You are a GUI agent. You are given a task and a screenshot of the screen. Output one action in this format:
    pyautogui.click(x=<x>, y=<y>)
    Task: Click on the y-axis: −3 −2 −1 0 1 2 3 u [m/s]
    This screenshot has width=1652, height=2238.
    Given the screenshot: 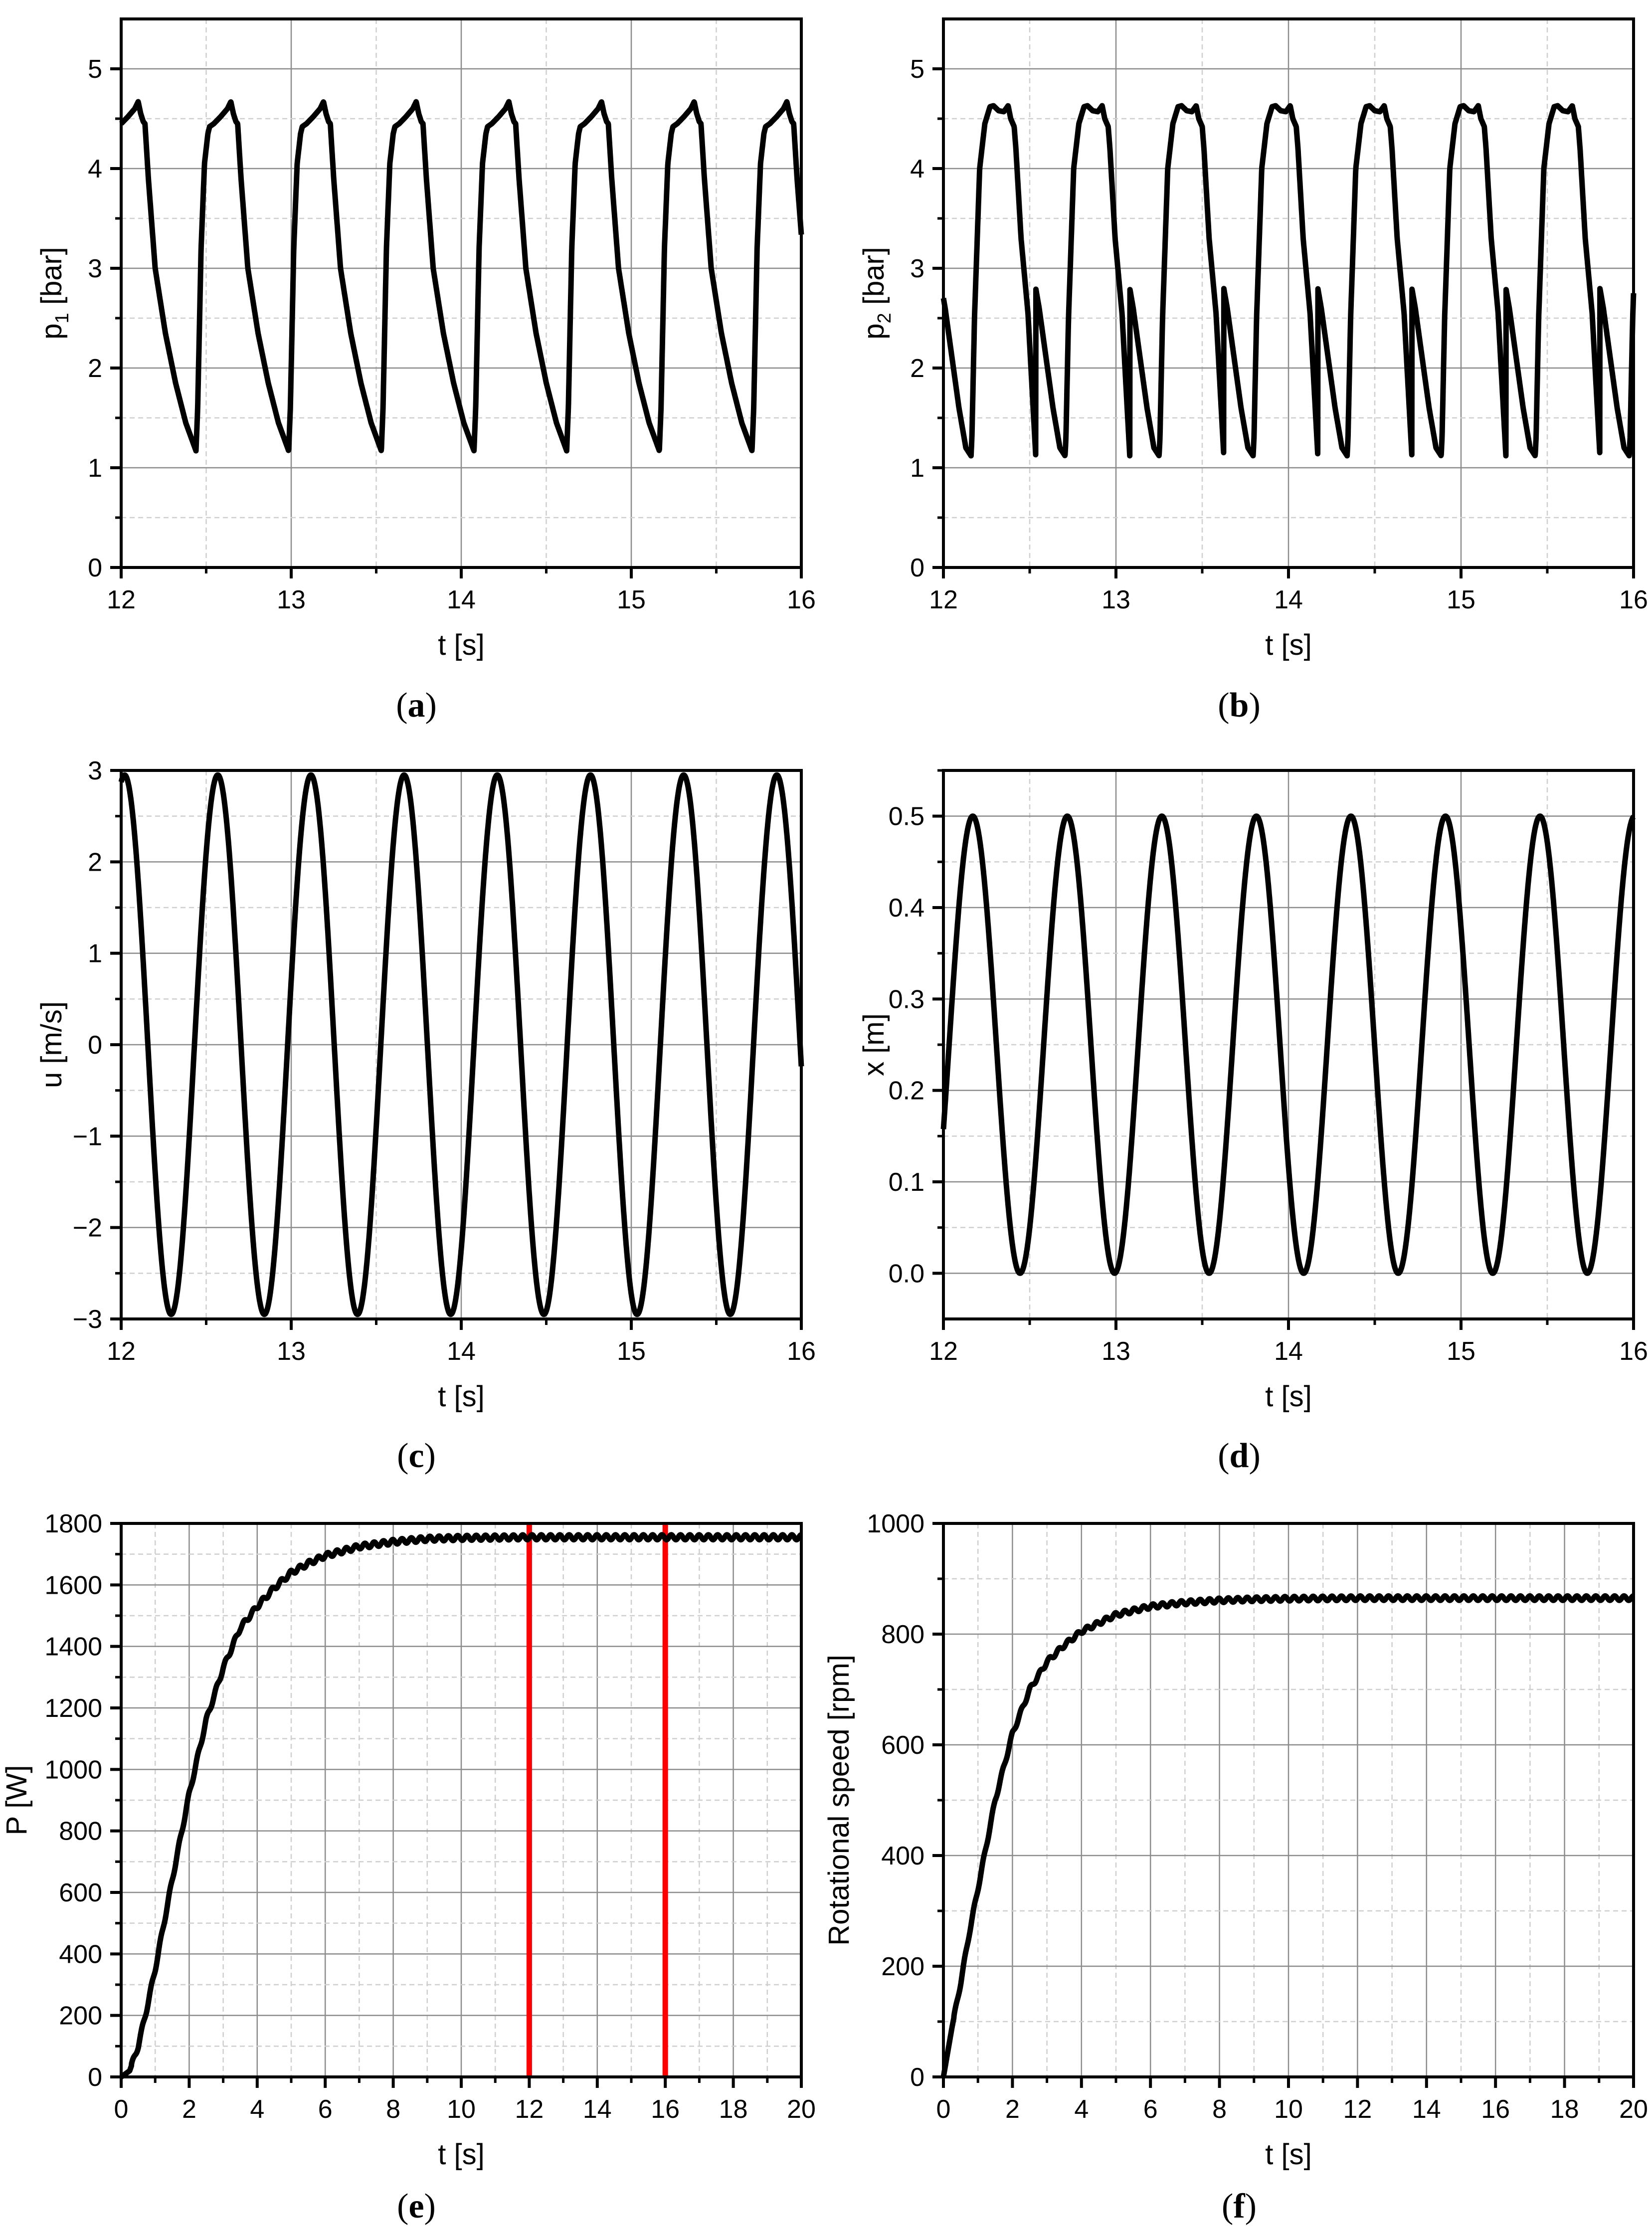 What is the action you would take?
    pyautogui.click(x=78, y=1045)
    